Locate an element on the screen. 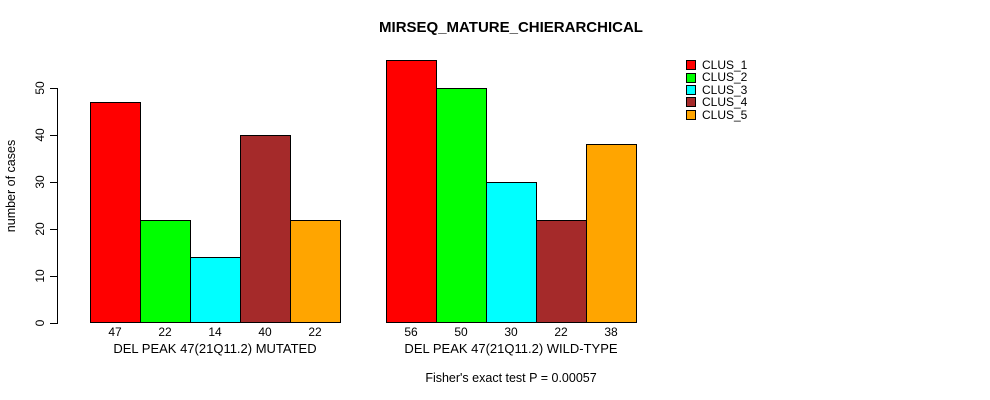  y-tick-label: 30 is located at coordinates (40, 182).